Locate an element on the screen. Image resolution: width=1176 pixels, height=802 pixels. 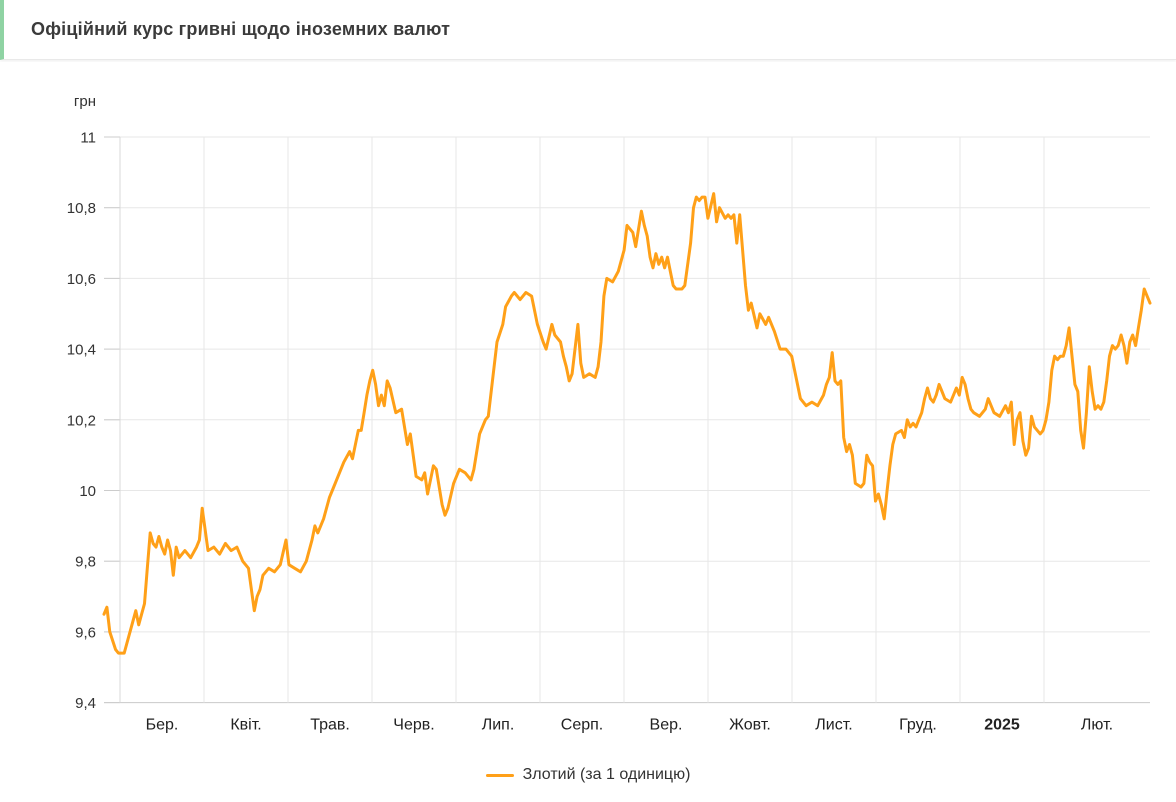
svg-text: Вер. is located at coordinates (666, 725).